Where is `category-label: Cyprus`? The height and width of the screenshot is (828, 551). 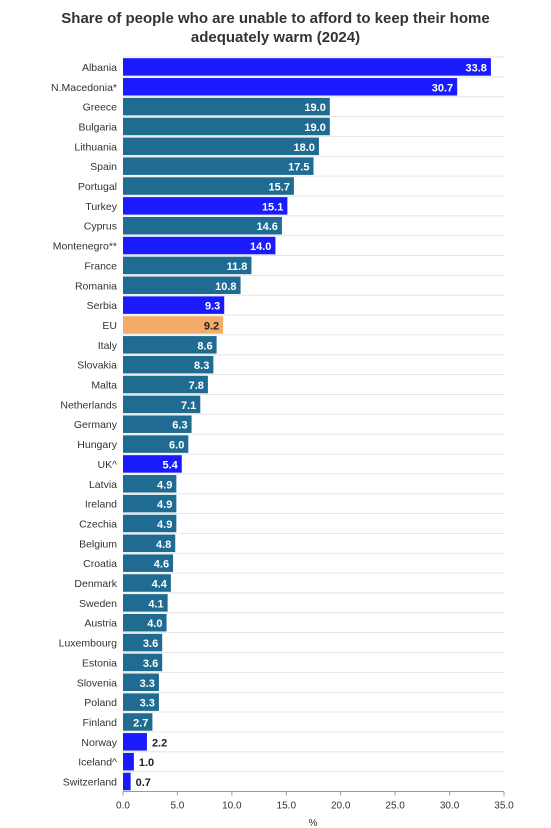
category-label: Cyprus is located at coordinates (100, 227).